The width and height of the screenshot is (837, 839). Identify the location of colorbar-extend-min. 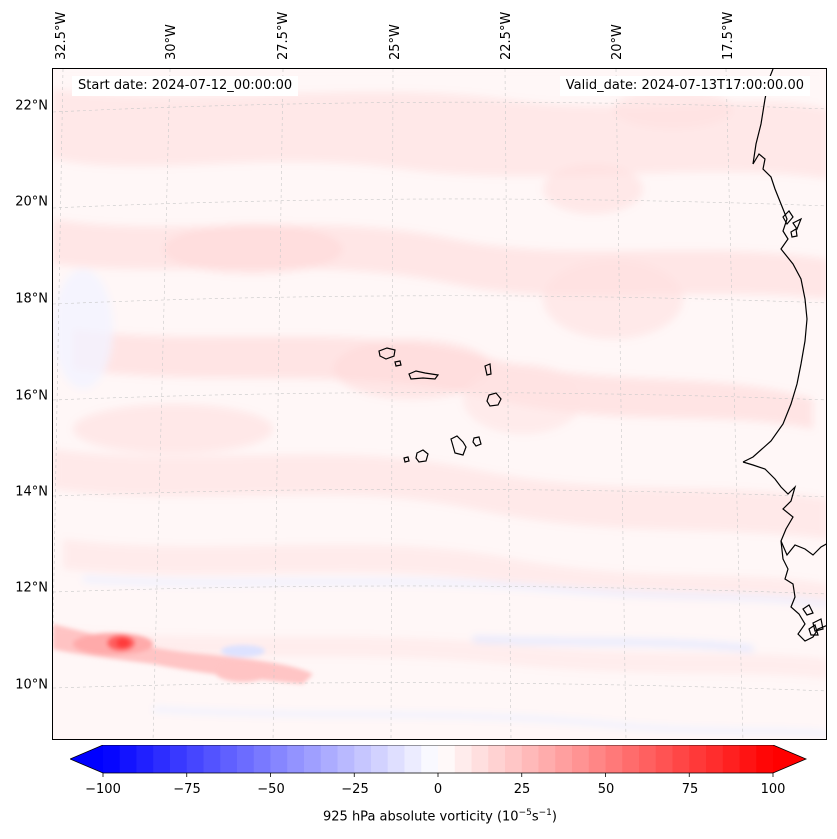
(86, 759).